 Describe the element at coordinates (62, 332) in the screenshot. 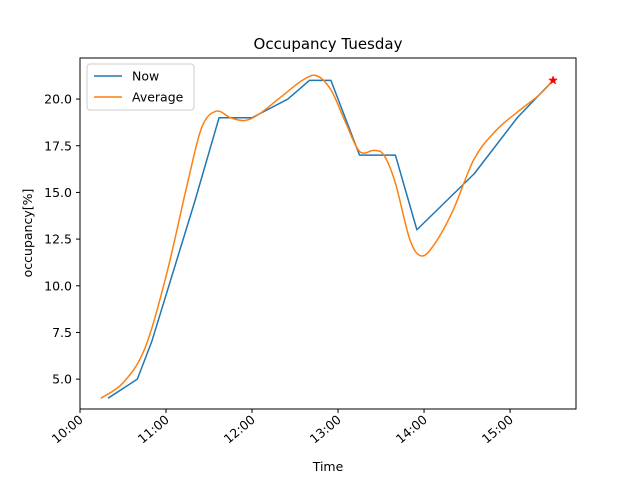

I see `y-tick-label: 7.5` at that location.